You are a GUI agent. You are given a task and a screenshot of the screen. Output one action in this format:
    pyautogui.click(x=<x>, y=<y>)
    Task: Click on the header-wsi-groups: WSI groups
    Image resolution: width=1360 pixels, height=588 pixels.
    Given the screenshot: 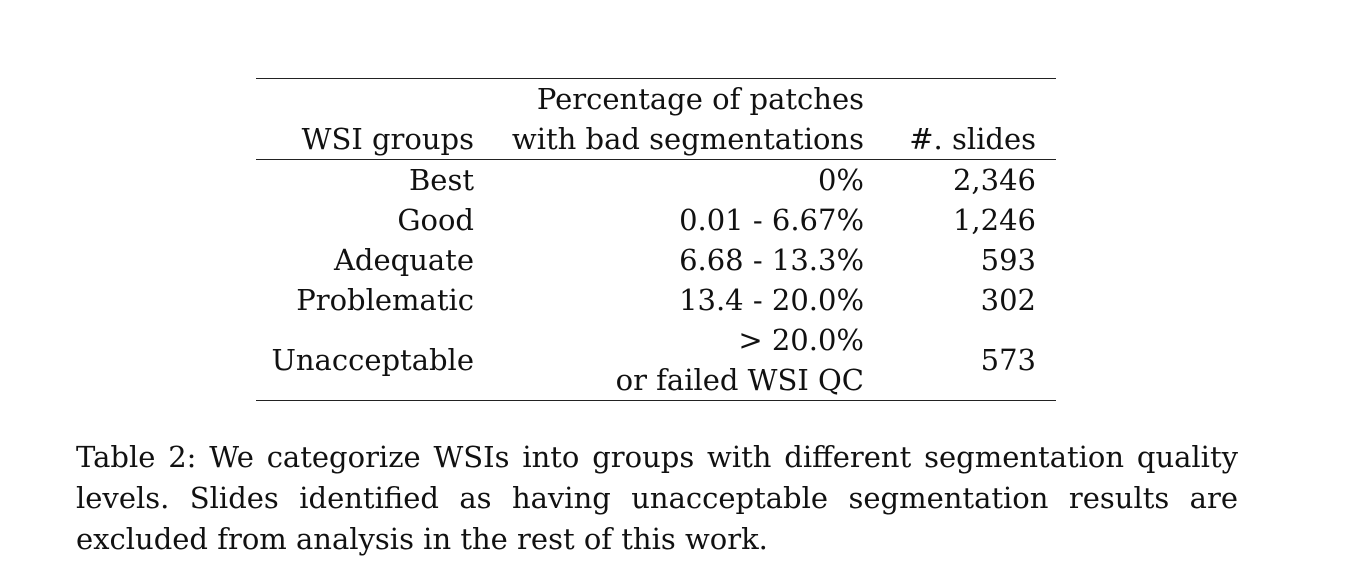 What is the action you would take?
    pyautogui.click(x=387, y=139)
    